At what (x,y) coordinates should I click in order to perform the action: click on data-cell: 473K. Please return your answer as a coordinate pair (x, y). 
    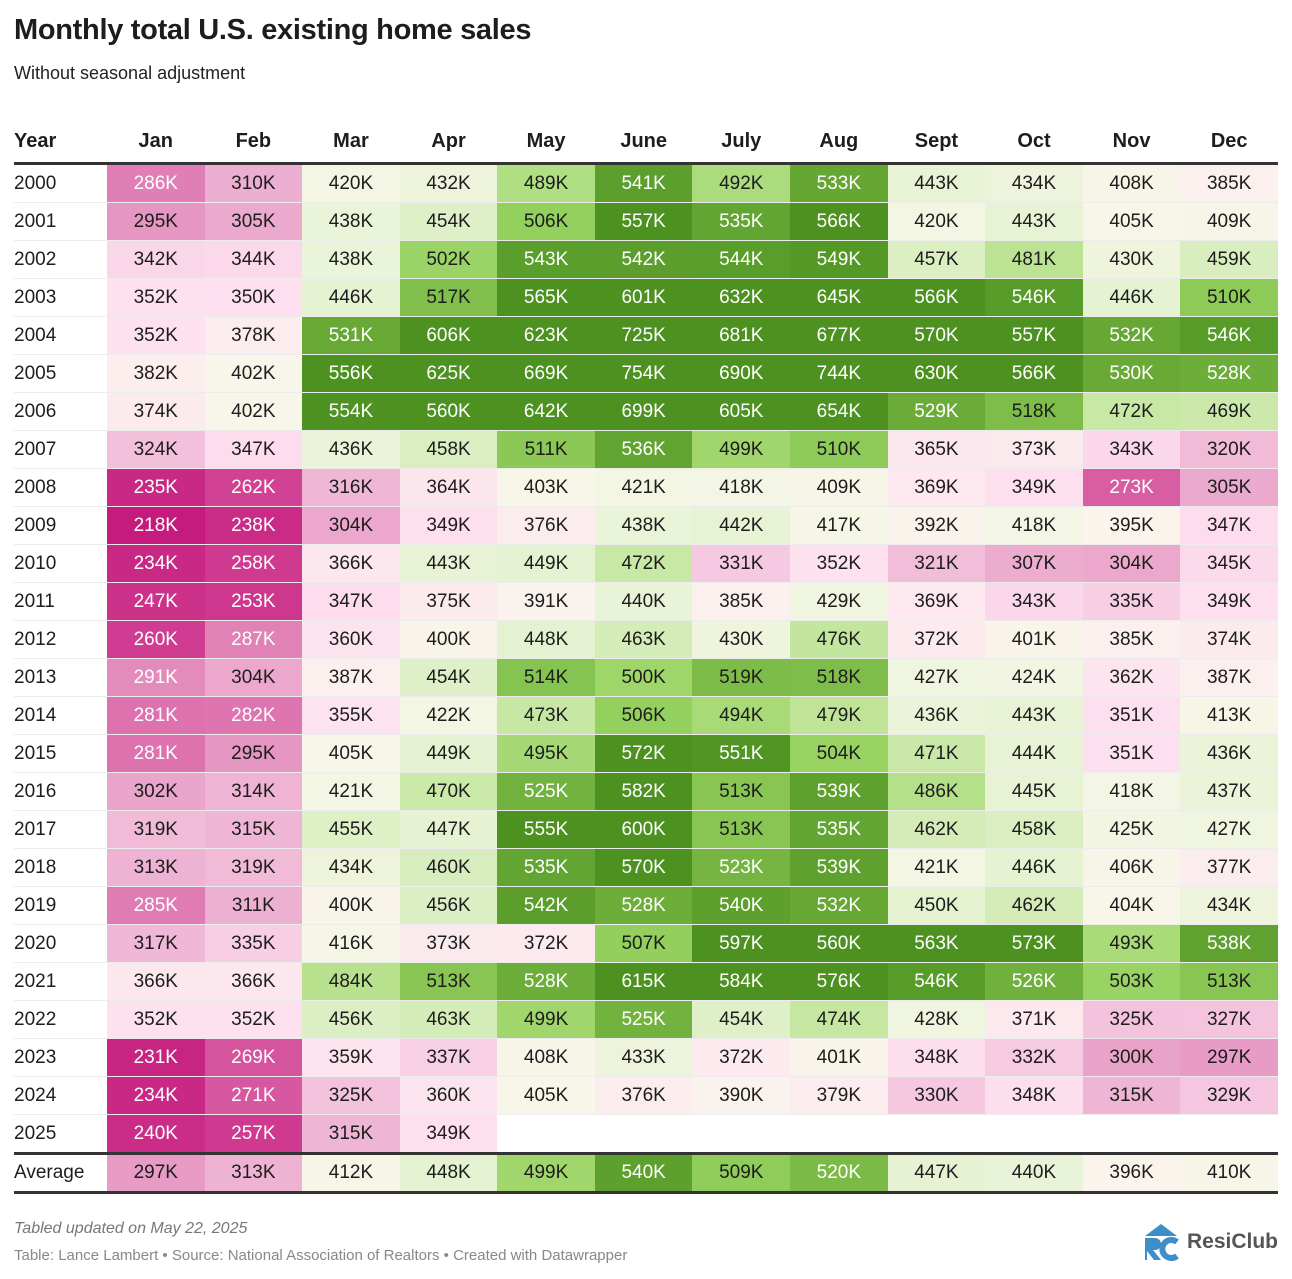
    Looking at the image, I should click on (546, 715).